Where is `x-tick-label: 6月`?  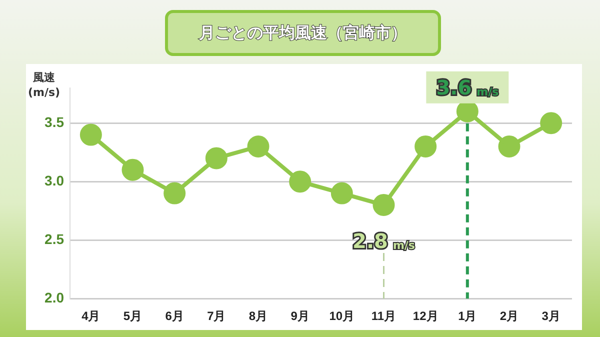 x-tick-label: 6月 is located at coordinates (174, 316).